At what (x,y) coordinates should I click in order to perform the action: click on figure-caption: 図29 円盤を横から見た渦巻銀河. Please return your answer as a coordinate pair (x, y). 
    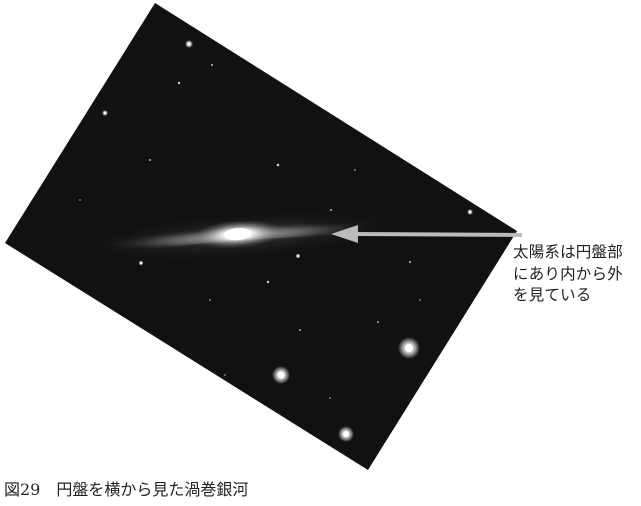
    Looking at the image, I should click on (126, 490).